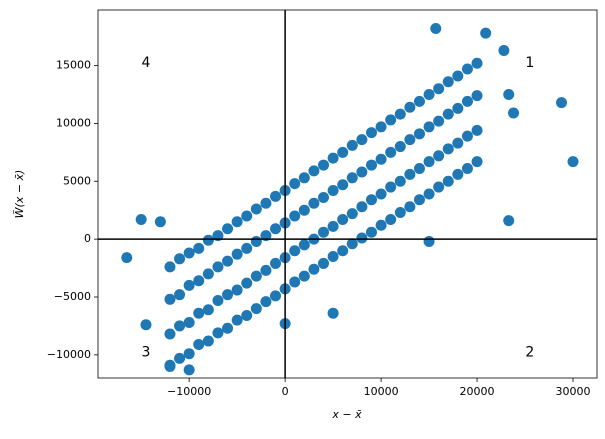  What do you see at coordinates (72, 296) in the screenshot?
I see `y-tick-label: −5000` at bounding box center [72, 296].